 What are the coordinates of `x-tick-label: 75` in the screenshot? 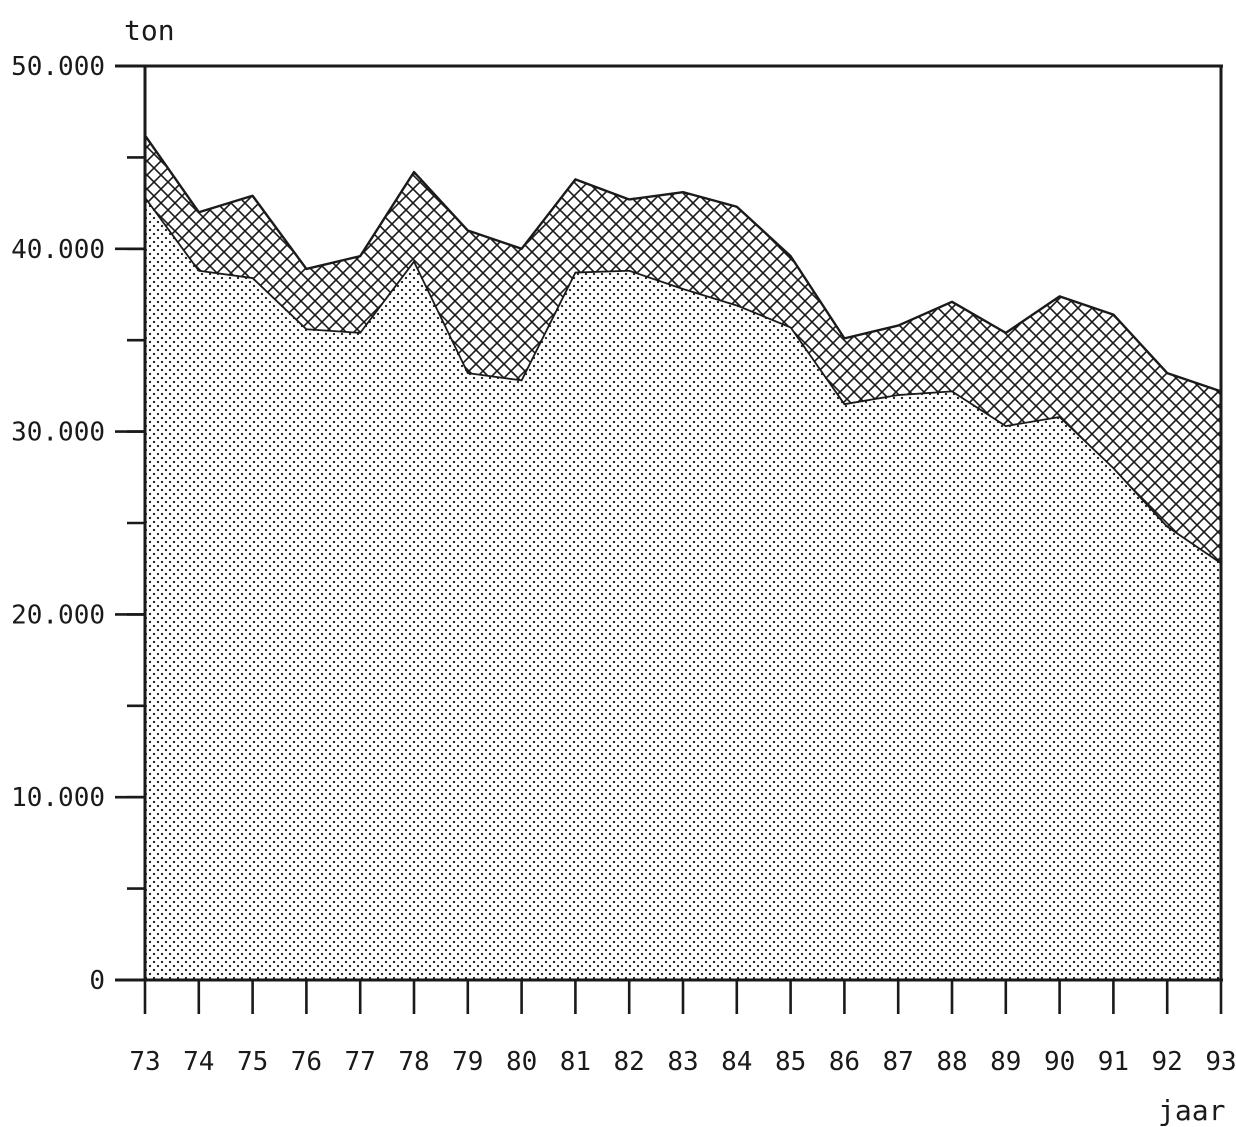 It's located at (252, 1062).